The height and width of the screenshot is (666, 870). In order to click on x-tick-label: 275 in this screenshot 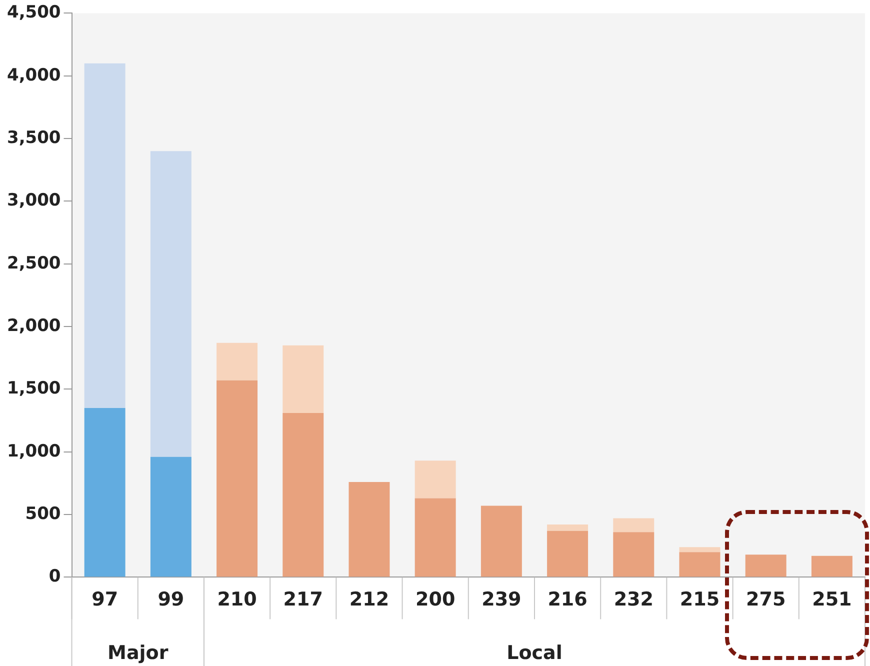, I will do `click(766, 599)`.